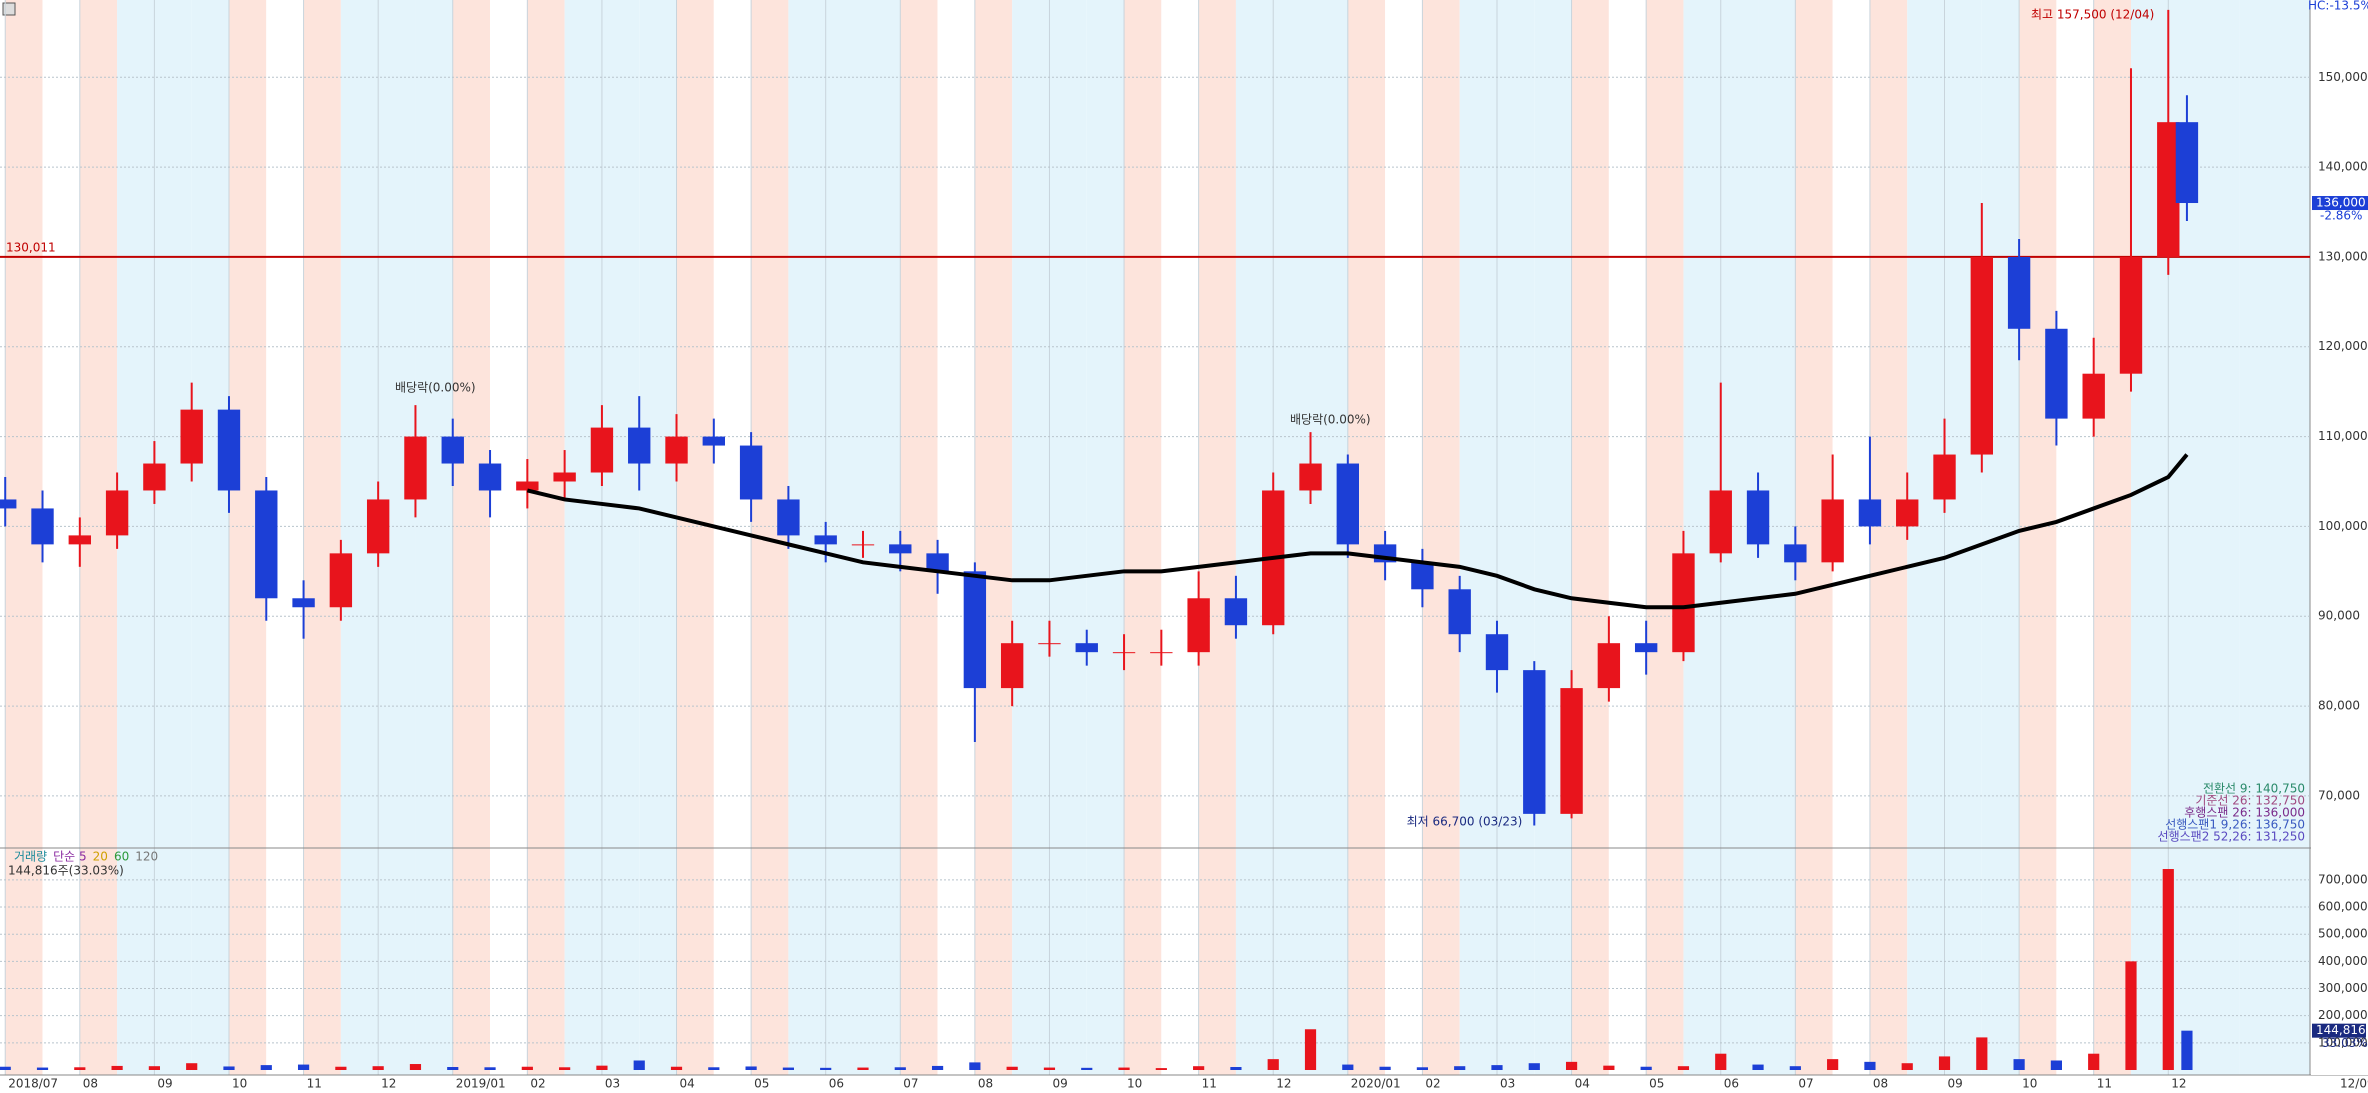 The width and height of the screenshot is (2368, 1093). I want to click on price-box, so click(2340, 203).